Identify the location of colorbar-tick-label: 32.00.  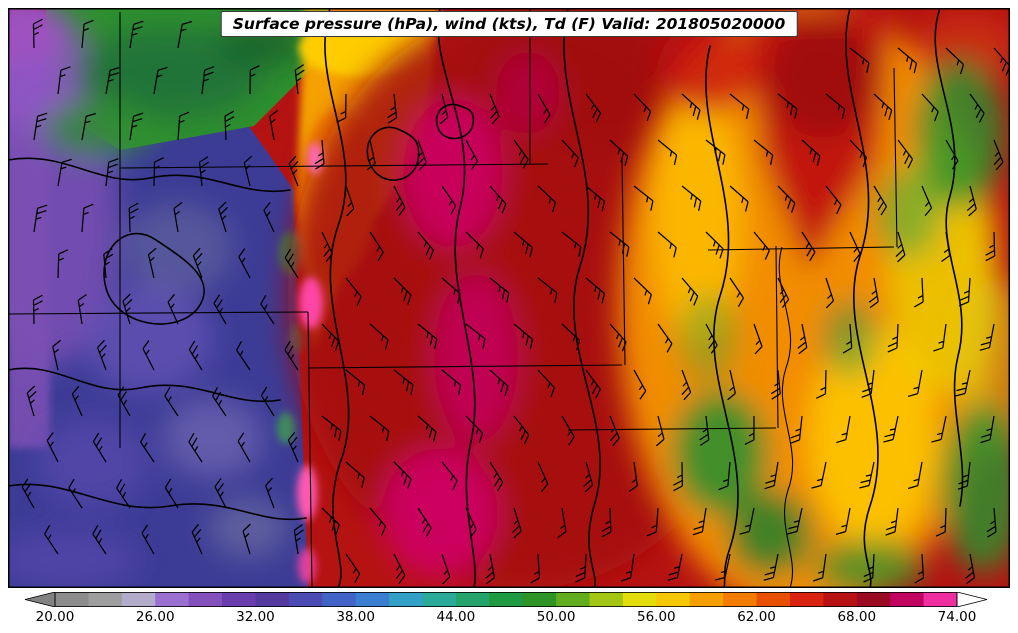
(255, 617).